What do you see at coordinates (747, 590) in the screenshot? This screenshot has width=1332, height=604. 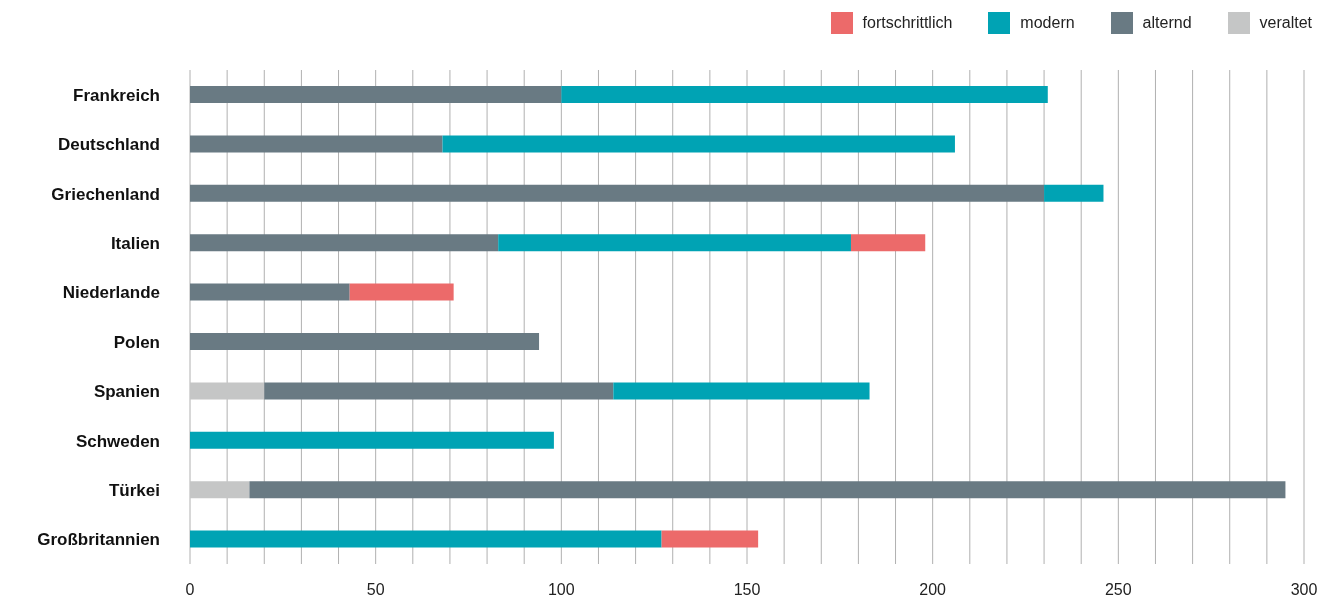 I see `x-tick-label: 150` at bounding box center [747, 590].